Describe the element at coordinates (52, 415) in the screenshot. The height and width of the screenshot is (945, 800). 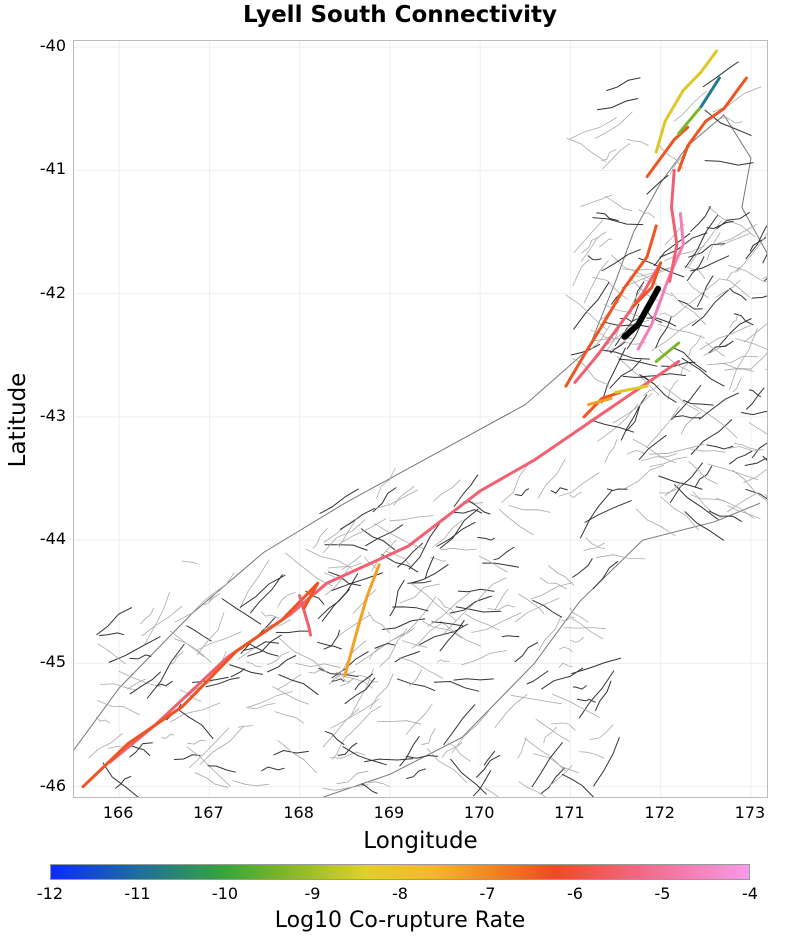
I see `y-tick-label: -43` at that location.